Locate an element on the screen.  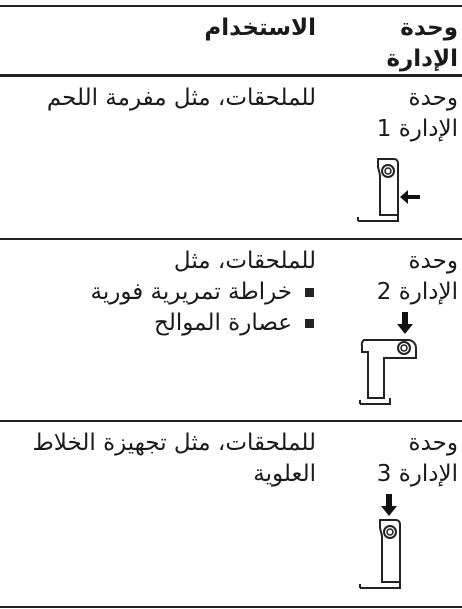
use-text: للملحقات، مثل مفرمة اللحم is located at coordinates (181, 98).